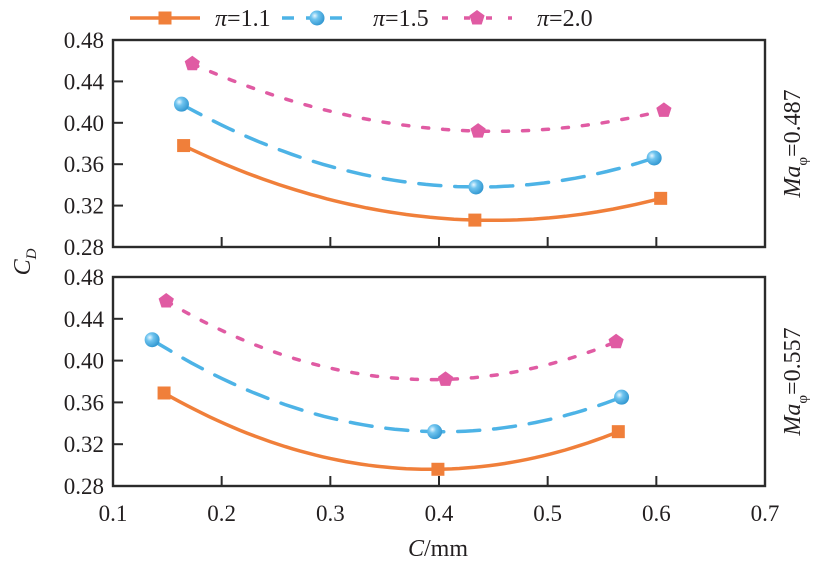 The width and height of the screenshot is (821, 565). I want to click on legend-item: π=1.1, so click(200, 19).